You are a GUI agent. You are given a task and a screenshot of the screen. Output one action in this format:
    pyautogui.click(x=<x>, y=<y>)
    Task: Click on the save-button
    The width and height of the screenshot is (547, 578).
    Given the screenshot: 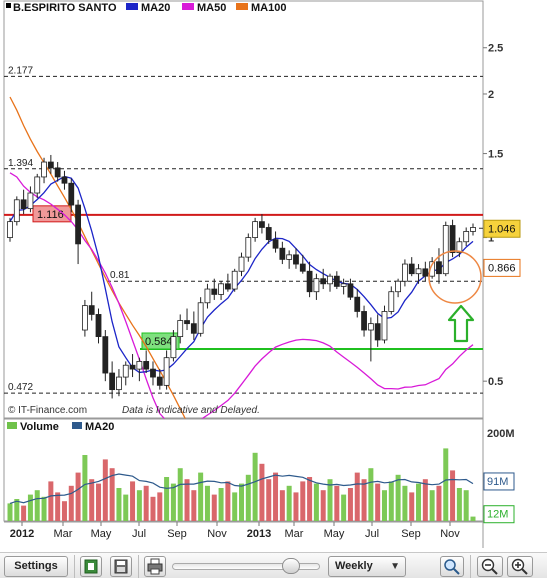 What is the action you would take?
    pyautogui.click(x=121, y=566)
    